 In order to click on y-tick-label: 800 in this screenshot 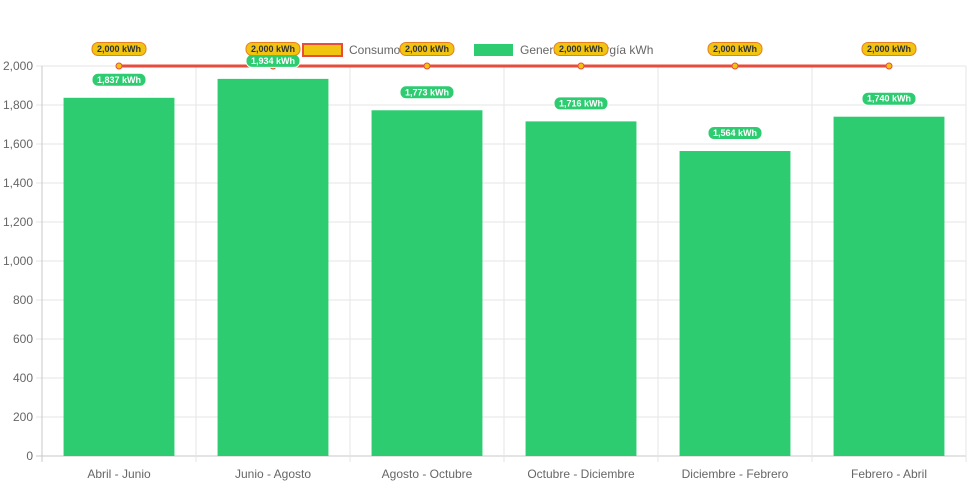, I will do `click(23, 300)`.